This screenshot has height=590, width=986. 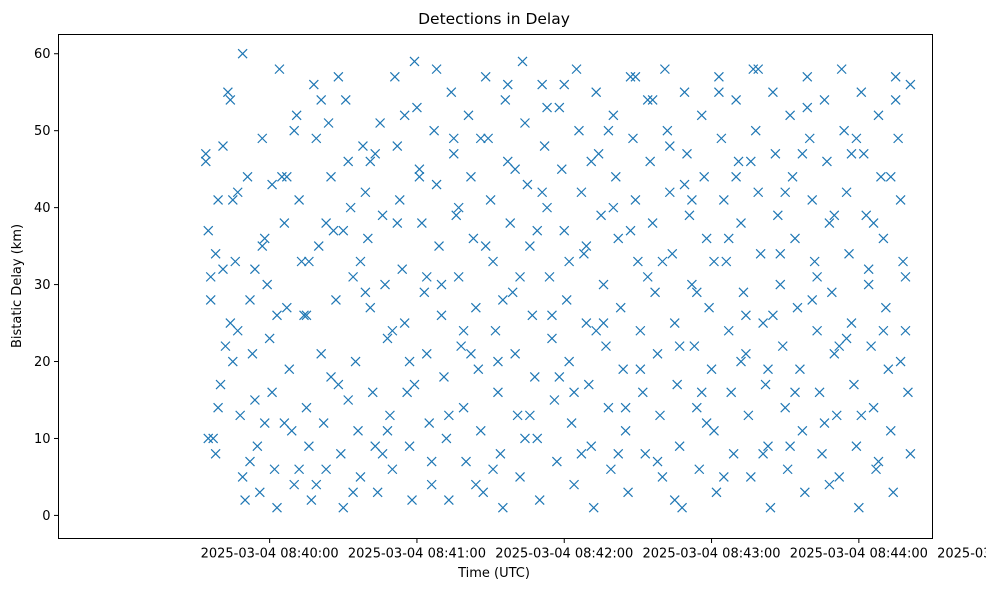 I want to click on y-tick-label: 30, so click(x=42, y=285).